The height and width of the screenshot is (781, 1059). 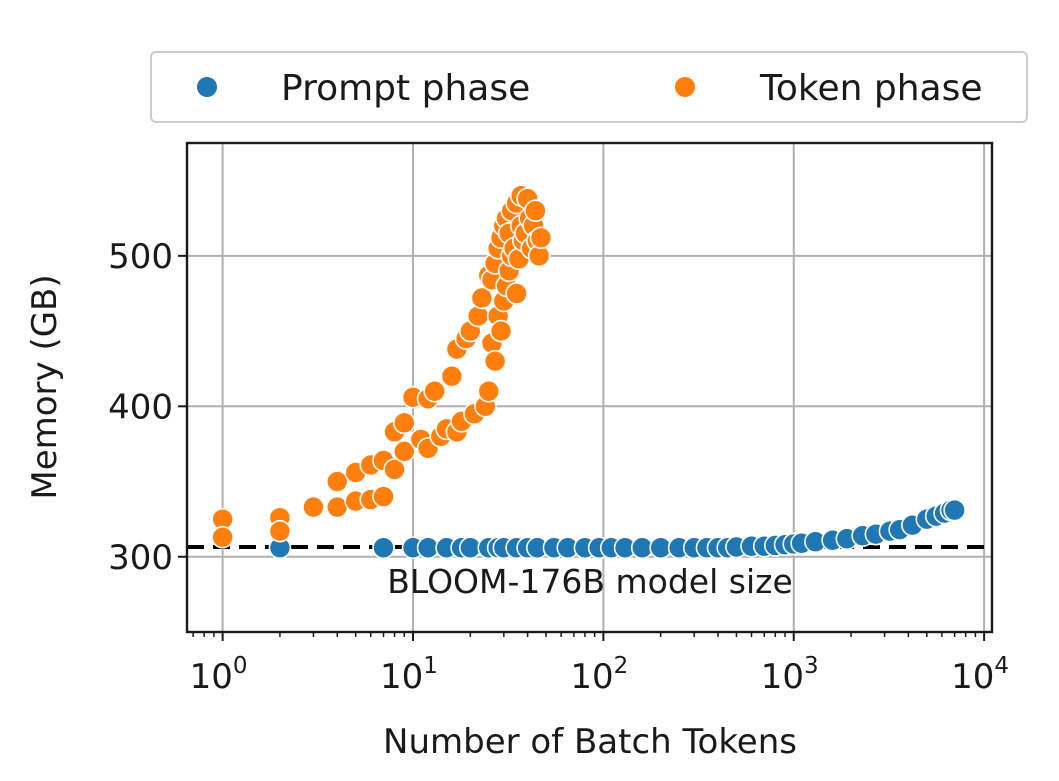 What do you see at coordinates (685, 87) in the screenshot?
I see `legend-marker-token` at bounding box center [685, 87].